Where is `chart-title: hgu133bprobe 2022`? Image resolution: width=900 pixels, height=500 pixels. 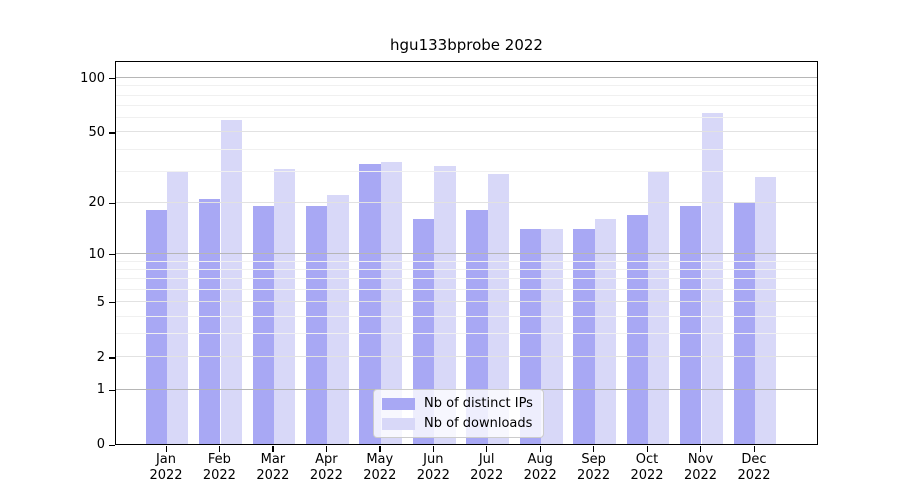
chart-title: hgu133bprobe 2022 is located at coordinates (466, 45).